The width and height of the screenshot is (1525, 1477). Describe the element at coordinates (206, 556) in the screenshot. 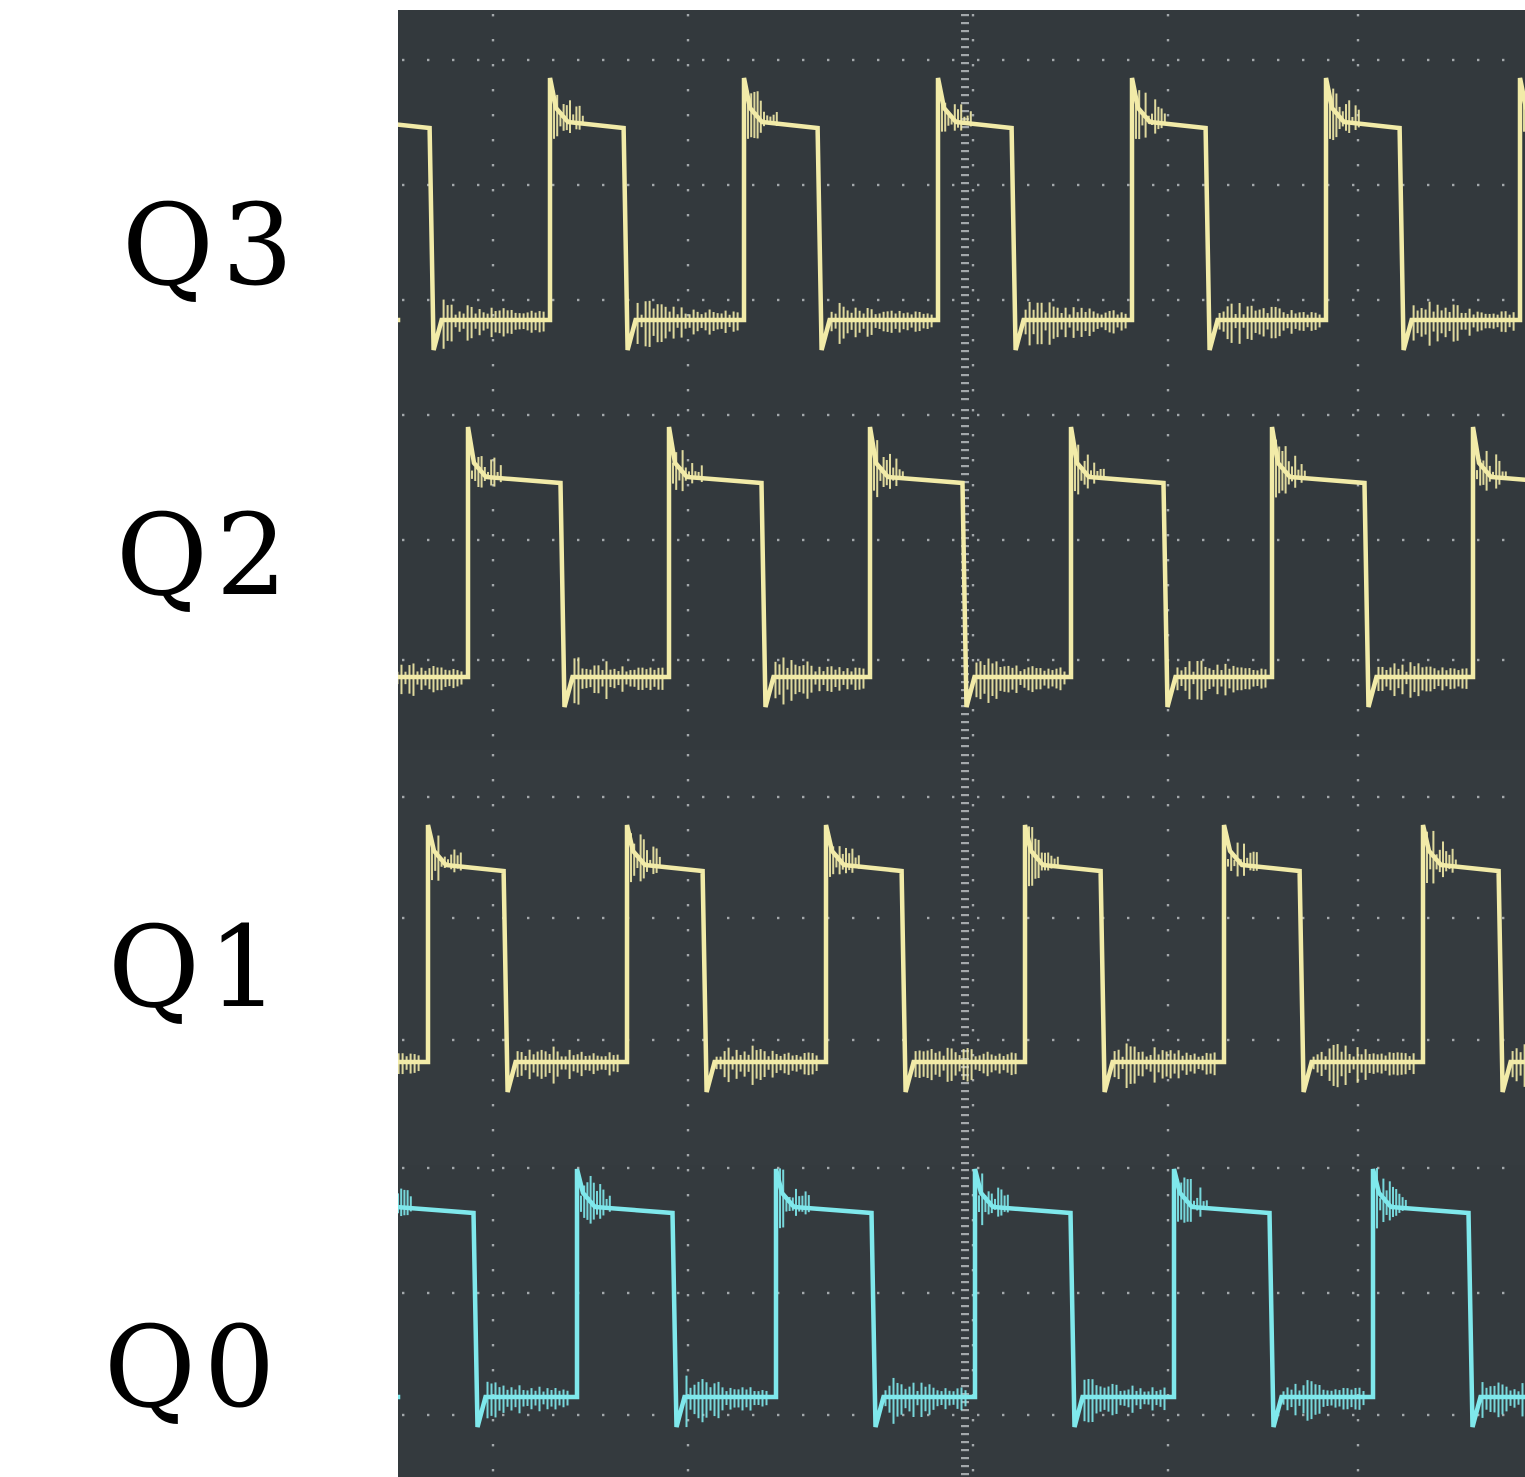

I see `channel-label-q2: Q2` at that location.